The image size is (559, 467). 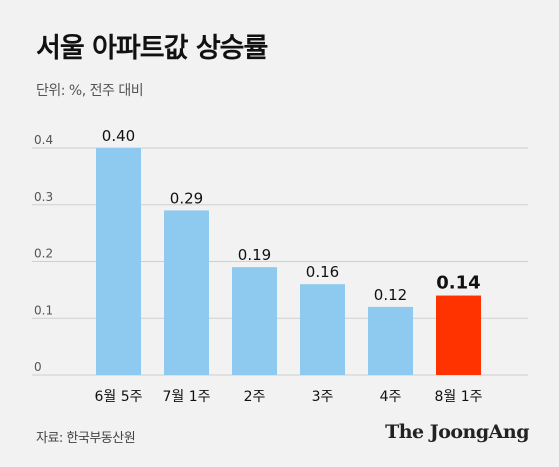 I want to click on y-tick-label: 0.4, so click(x=43, y=140).